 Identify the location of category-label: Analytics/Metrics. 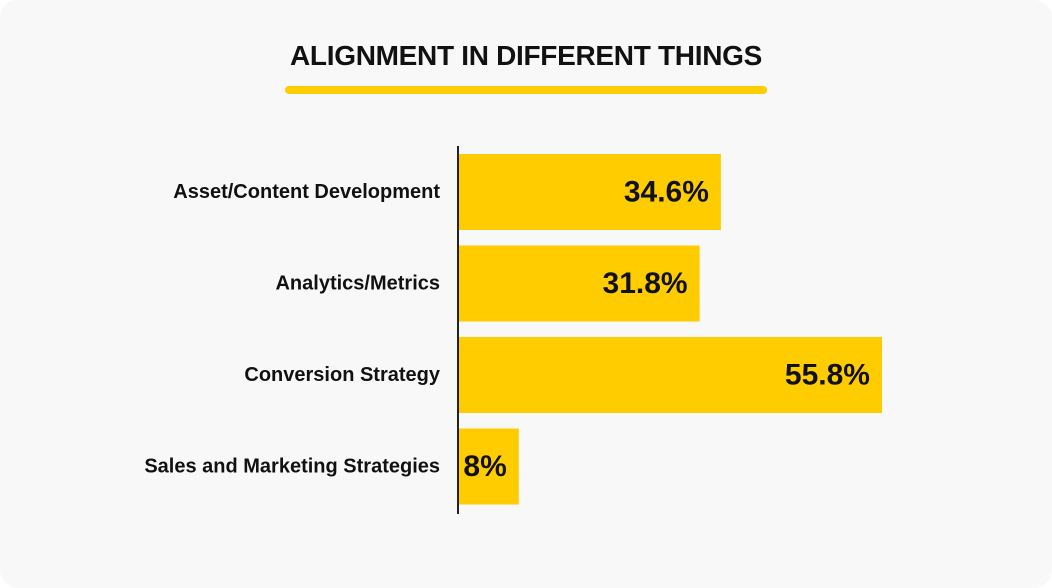
(357, 284).